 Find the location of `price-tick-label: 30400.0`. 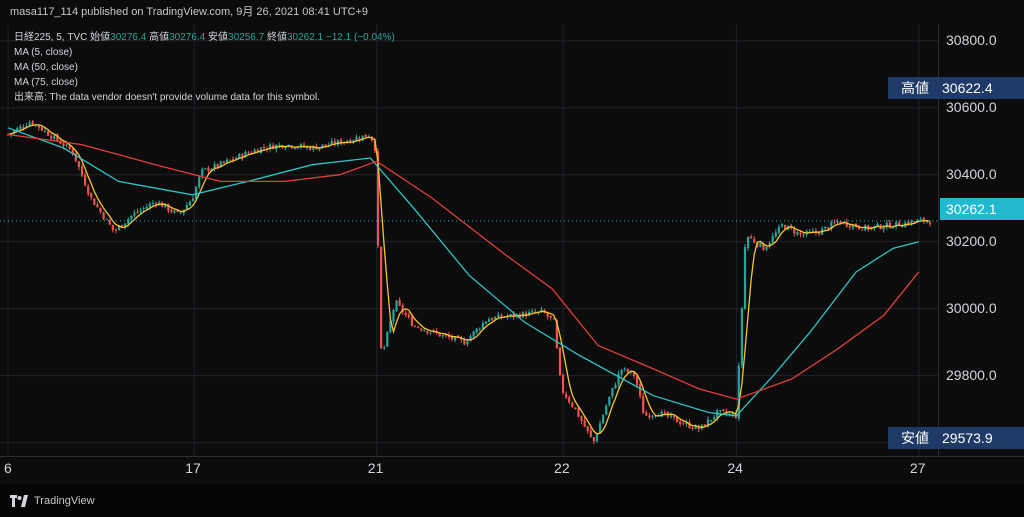

price-tick-label: 30400.0 is located at coordinates (971, 173).